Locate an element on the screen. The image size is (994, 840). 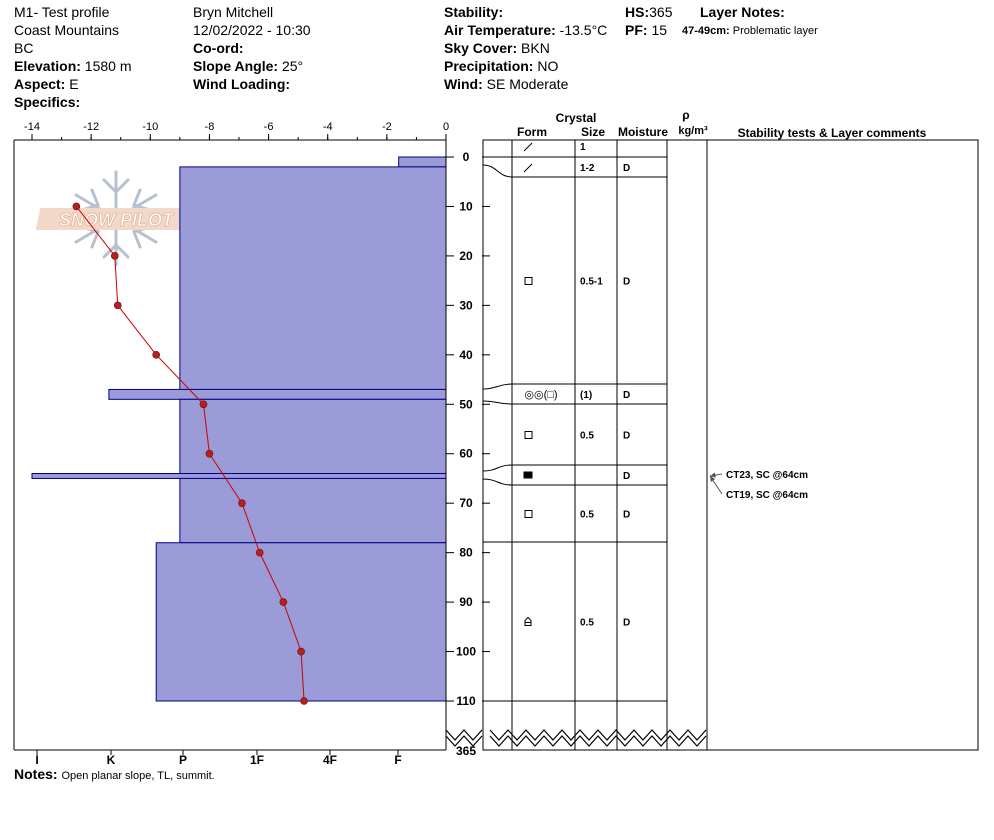
layer-size: 1 is located at coordinates (583, 147).